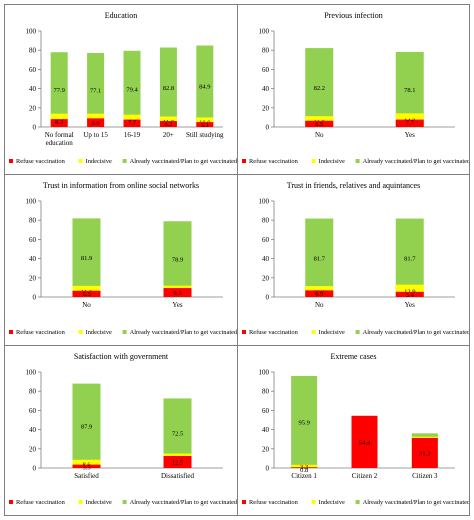  I want to click on category-label: Citizen 2, so click(365, 476).